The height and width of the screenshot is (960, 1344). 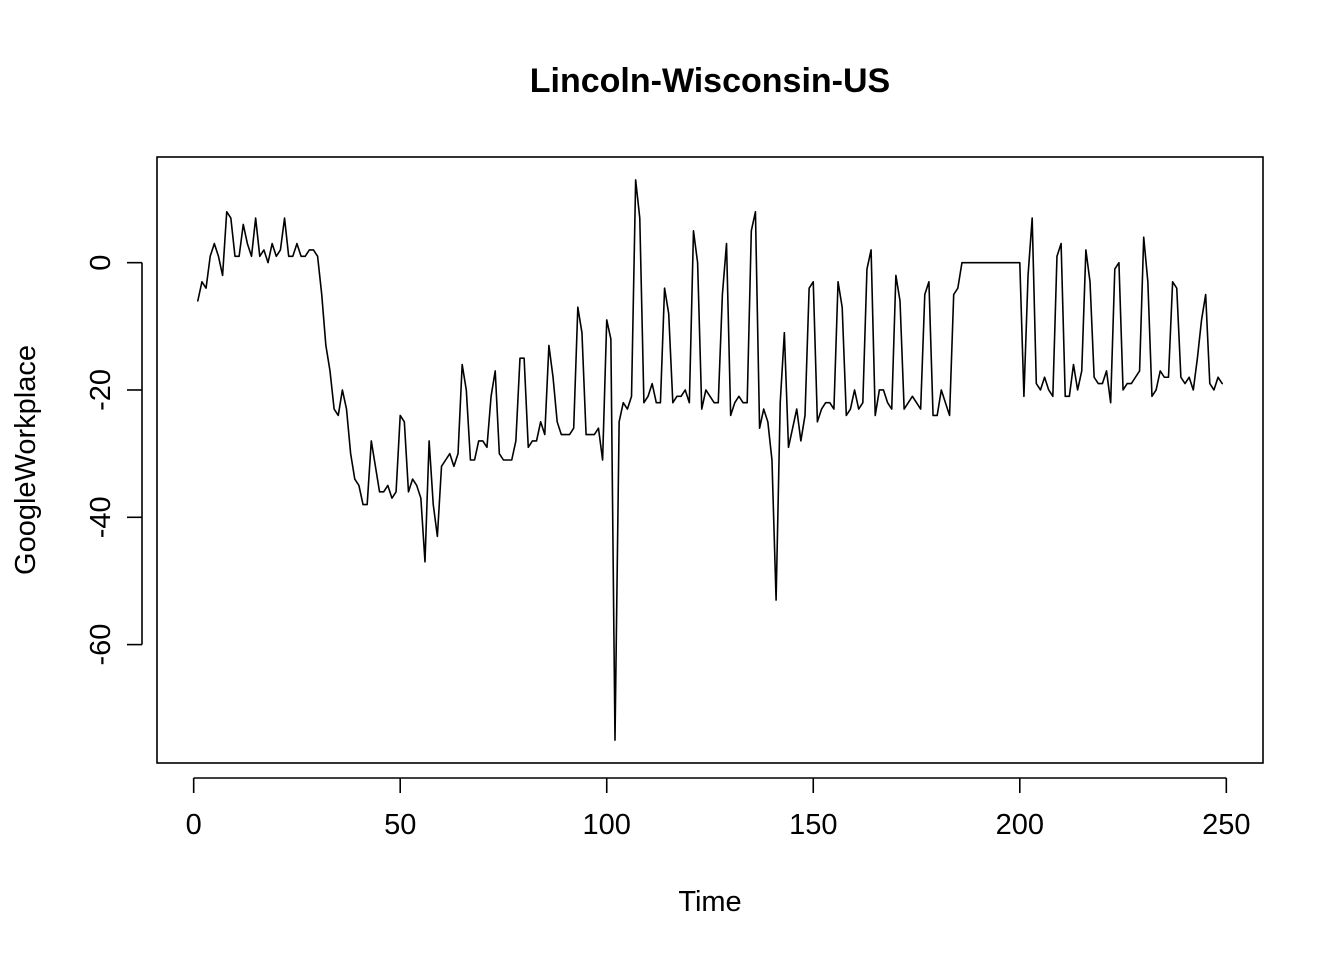 I want to click on y-tick-label: 0, so click(x=101, y=263).